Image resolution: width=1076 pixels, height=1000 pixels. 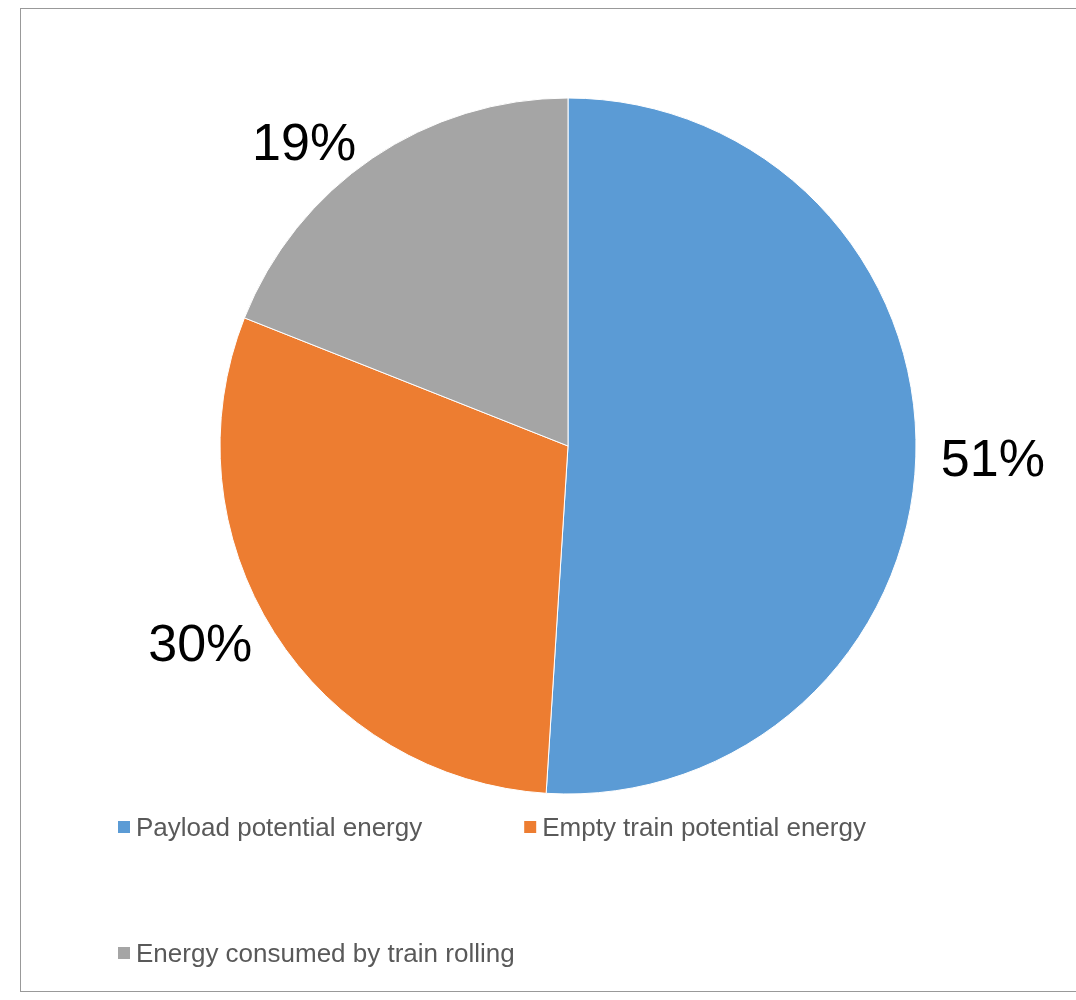 I want to click on legend-label: Payload potential energy, so click(x=279, y=827).